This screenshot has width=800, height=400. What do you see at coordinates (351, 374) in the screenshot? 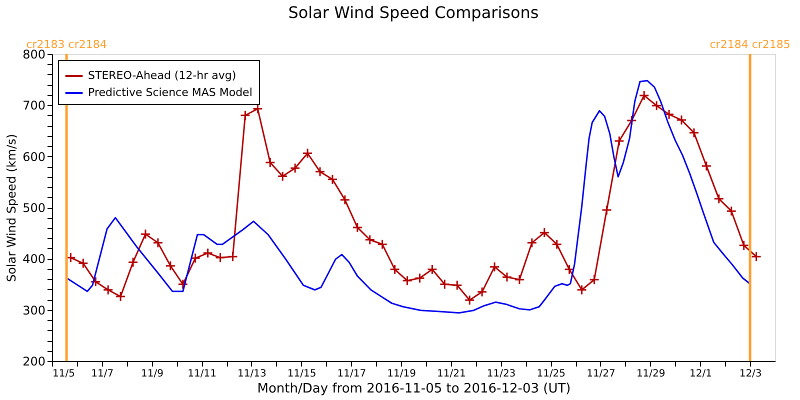
I see `x-tick-label: 11/17` at bounding box center [351, 374].